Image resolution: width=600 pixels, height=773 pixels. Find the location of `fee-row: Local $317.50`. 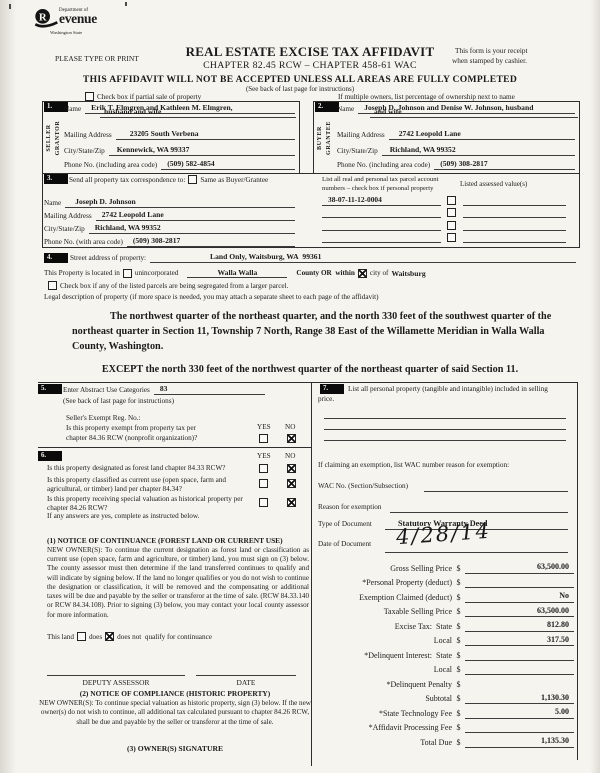

fee-row: Local $317.50 is located at coordinates (446, 639).